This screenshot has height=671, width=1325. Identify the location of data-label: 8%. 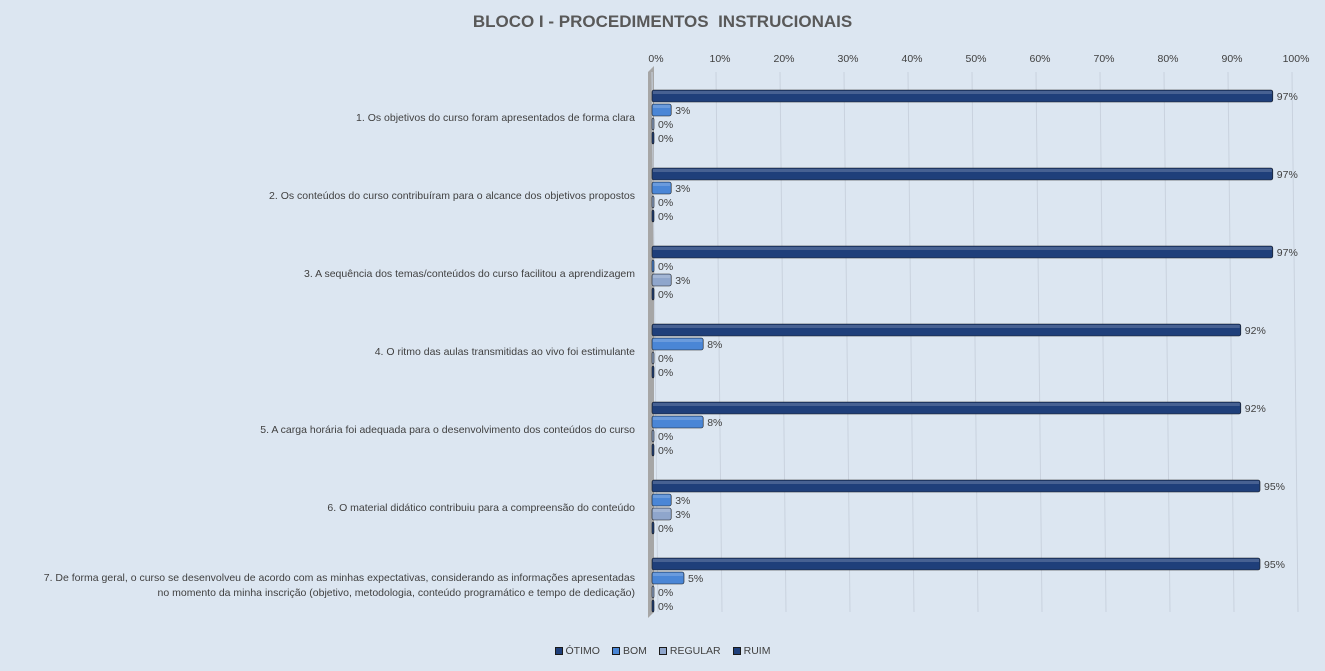
(714, 345).